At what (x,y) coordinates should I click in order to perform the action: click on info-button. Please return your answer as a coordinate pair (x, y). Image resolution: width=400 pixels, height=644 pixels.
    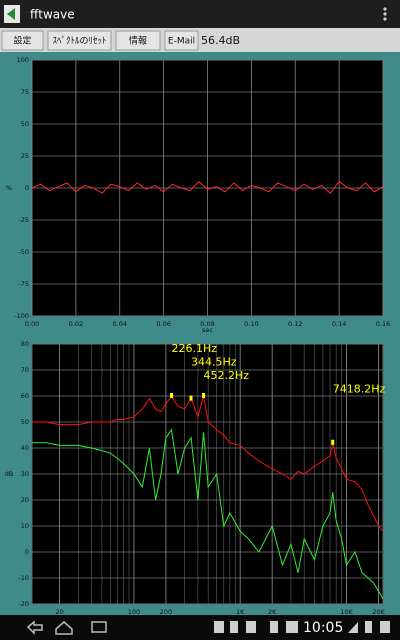
    Looking at the image, I should click on (138, 40).